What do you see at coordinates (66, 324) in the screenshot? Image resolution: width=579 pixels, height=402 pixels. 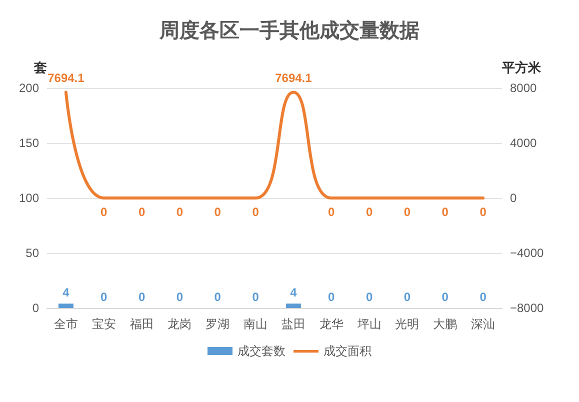 I see `x-tick-label: 全市` at bounding box center [66, 324].